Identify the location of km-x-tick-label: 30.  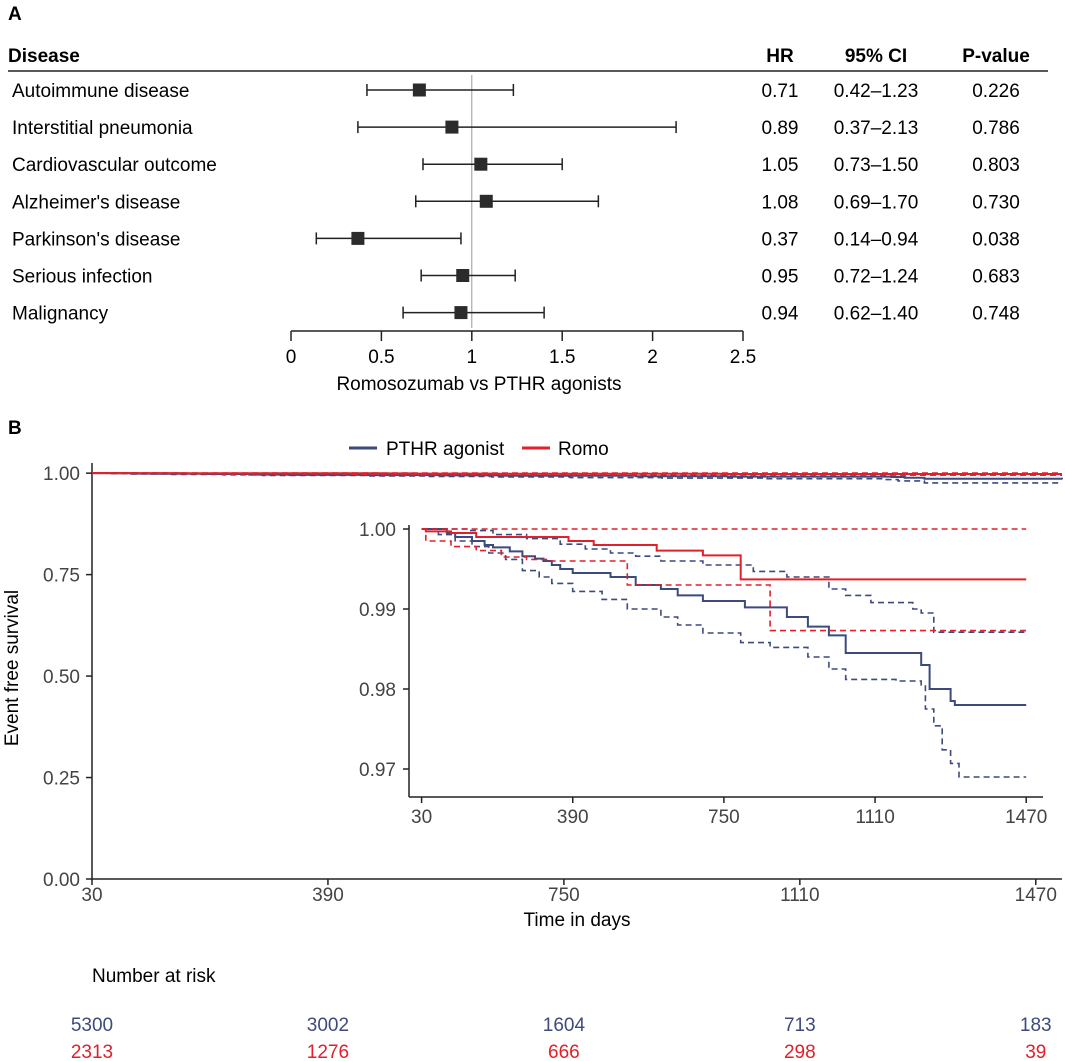
(91, 895).